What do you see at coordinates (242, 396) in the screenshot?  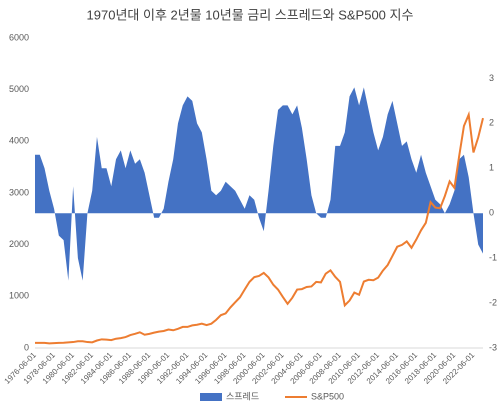 I see `legend-label: 스프레드` at bounding box center [242, 396].